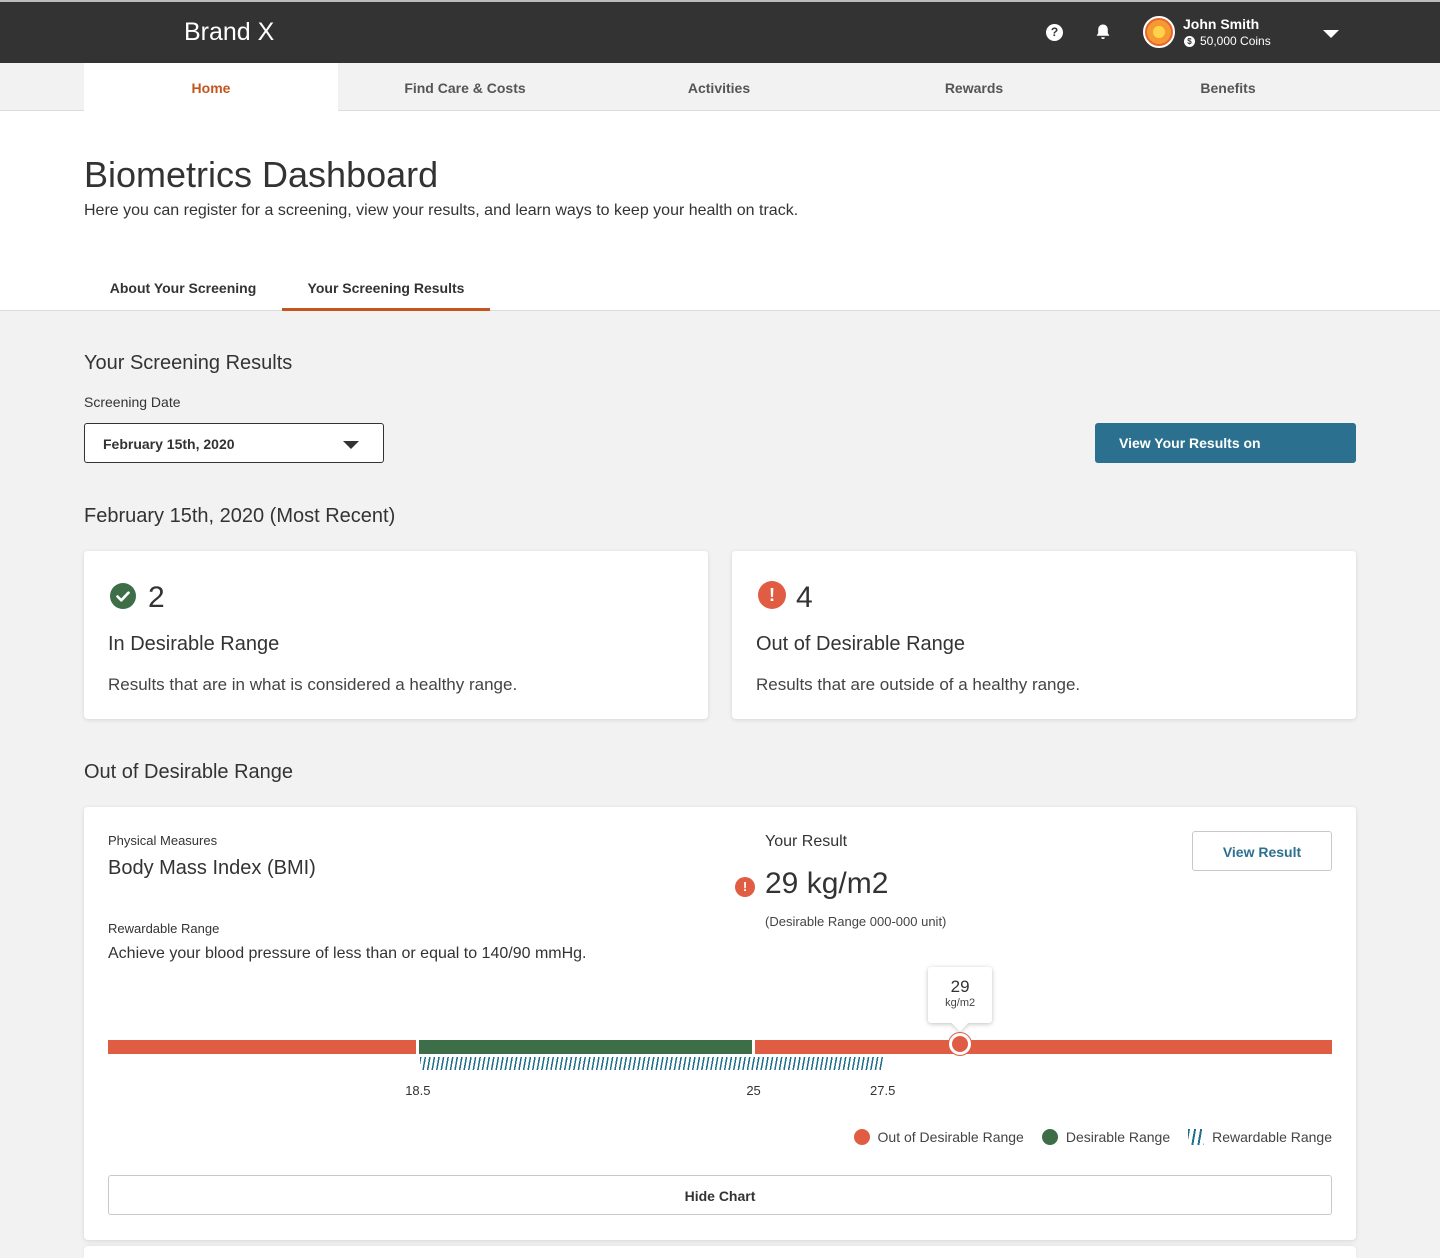  What do you see at coordinates (229, 32) in the screenshot?
I see `brand-logo: Brand X` at bounding box center [229, 32].